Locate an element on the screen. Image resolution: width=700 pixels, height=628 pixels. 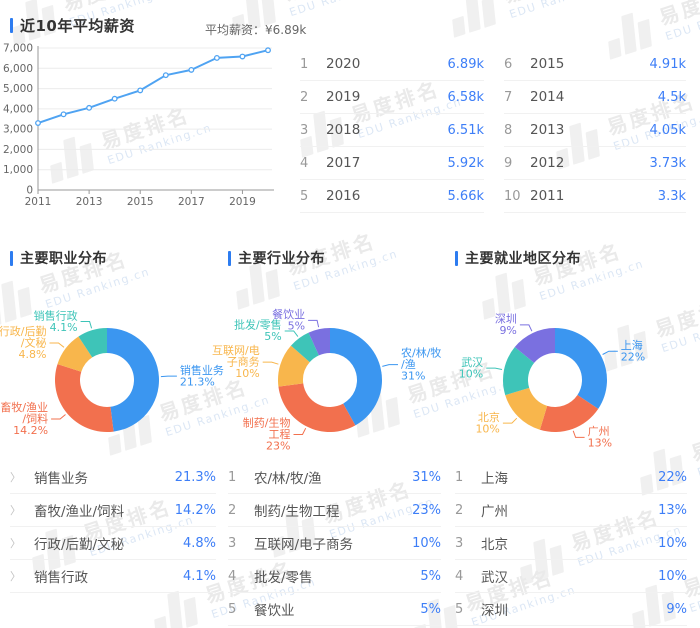
occupation-section-header: 主要职业分布 is located at coordinates (58, 258).